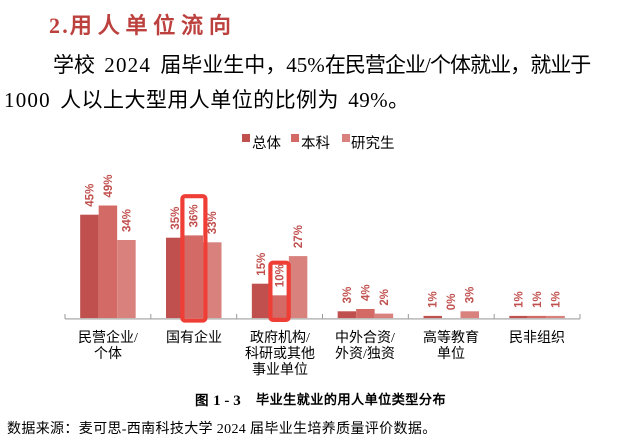  What do you see at coordinates (127, 220) in the screenshot?
I see `svg-text: 34%` at bounding box center [127, 220].